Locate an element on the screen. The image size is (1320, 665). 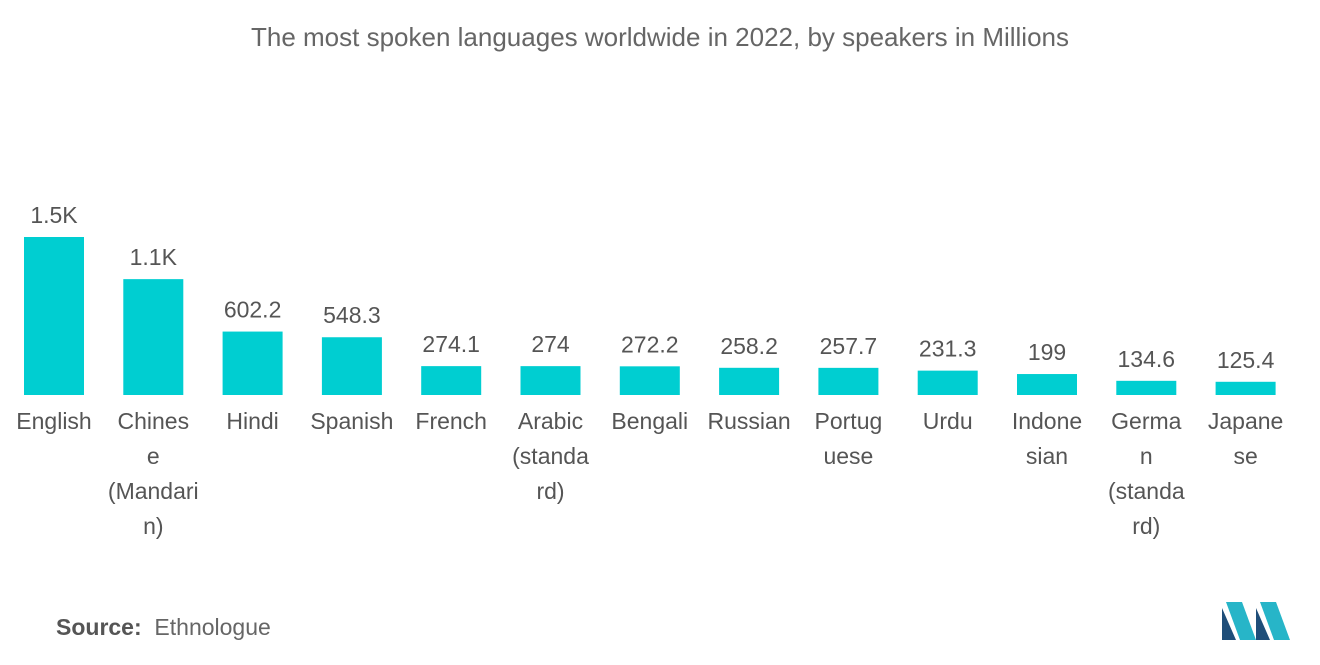
category-label-line: e is located at coordinates (153, 456).